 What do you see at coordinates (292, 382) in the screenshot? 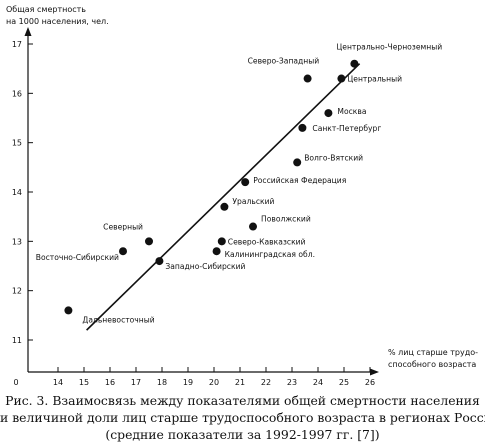
I see `x-tick-label: 23` at bounding box center [292, 382].